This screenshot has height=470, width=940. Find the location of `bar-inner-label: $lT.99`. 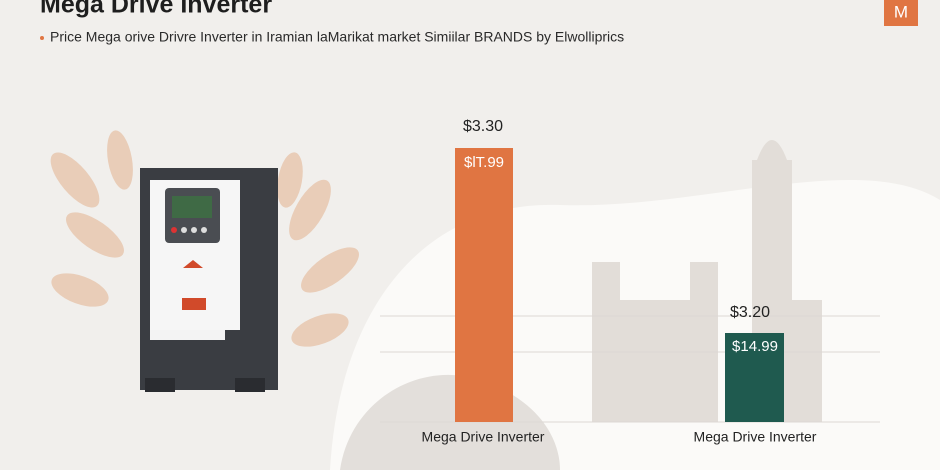

bar-inner-label: $lT.99 is located at coordinates (484, 162).